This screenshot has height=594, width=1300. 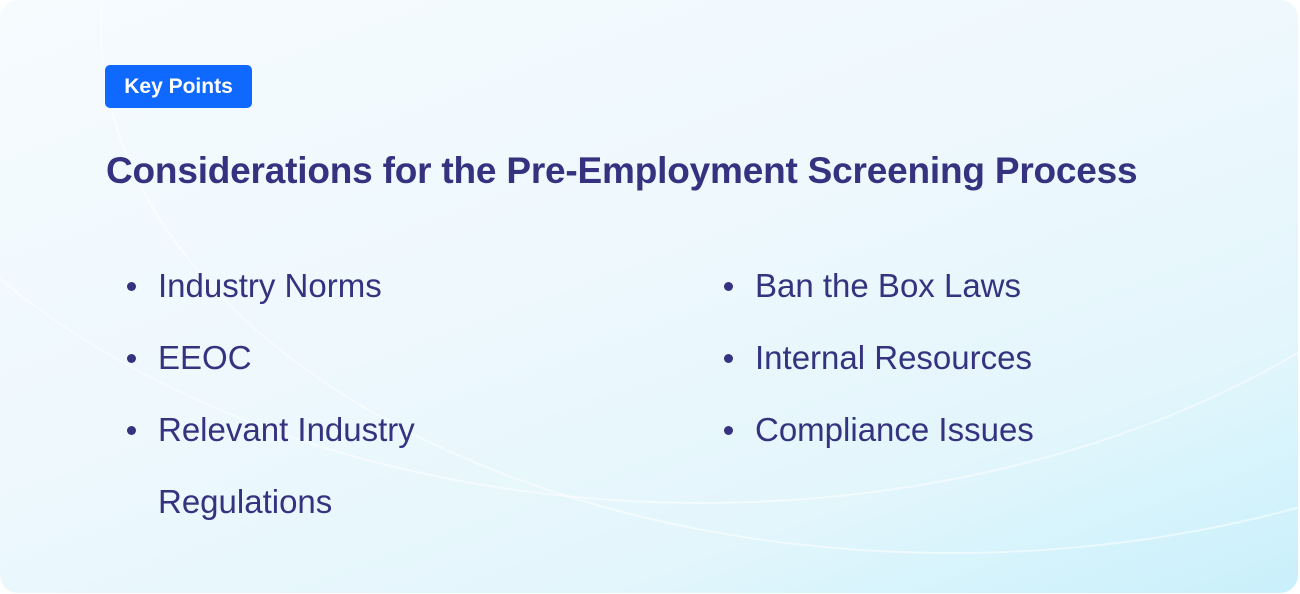 I want to click on list-item: Relevant Industry Regulations, so click(x=286, y=466).